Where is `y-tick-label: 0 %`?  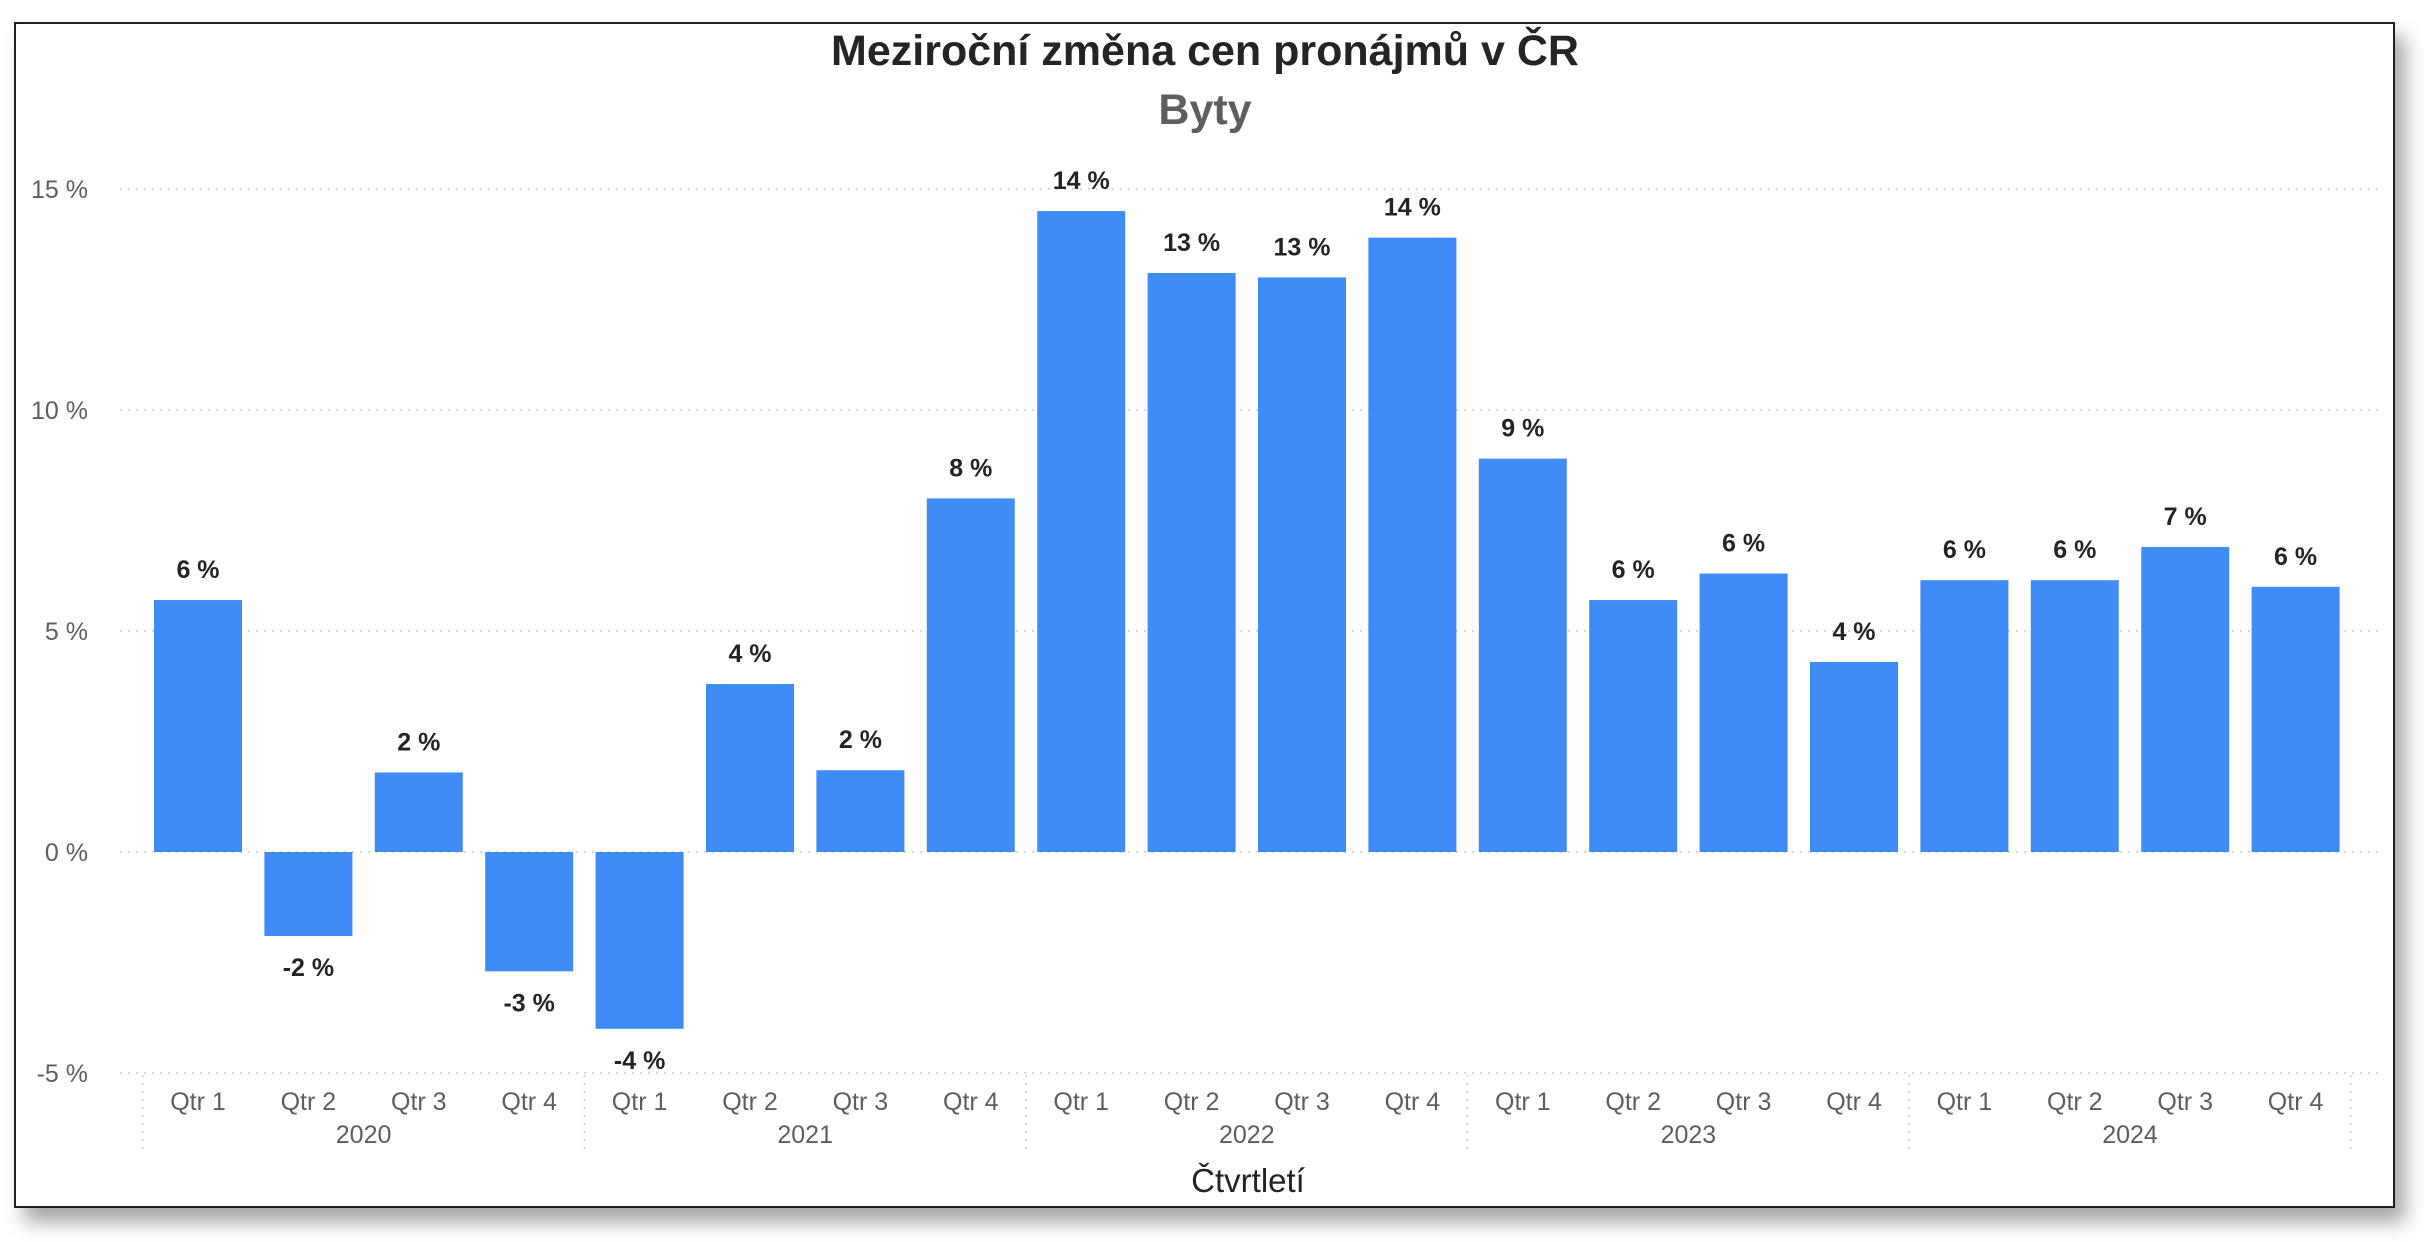 y-tick-label: 0 % is located at coordinates (66, 853).